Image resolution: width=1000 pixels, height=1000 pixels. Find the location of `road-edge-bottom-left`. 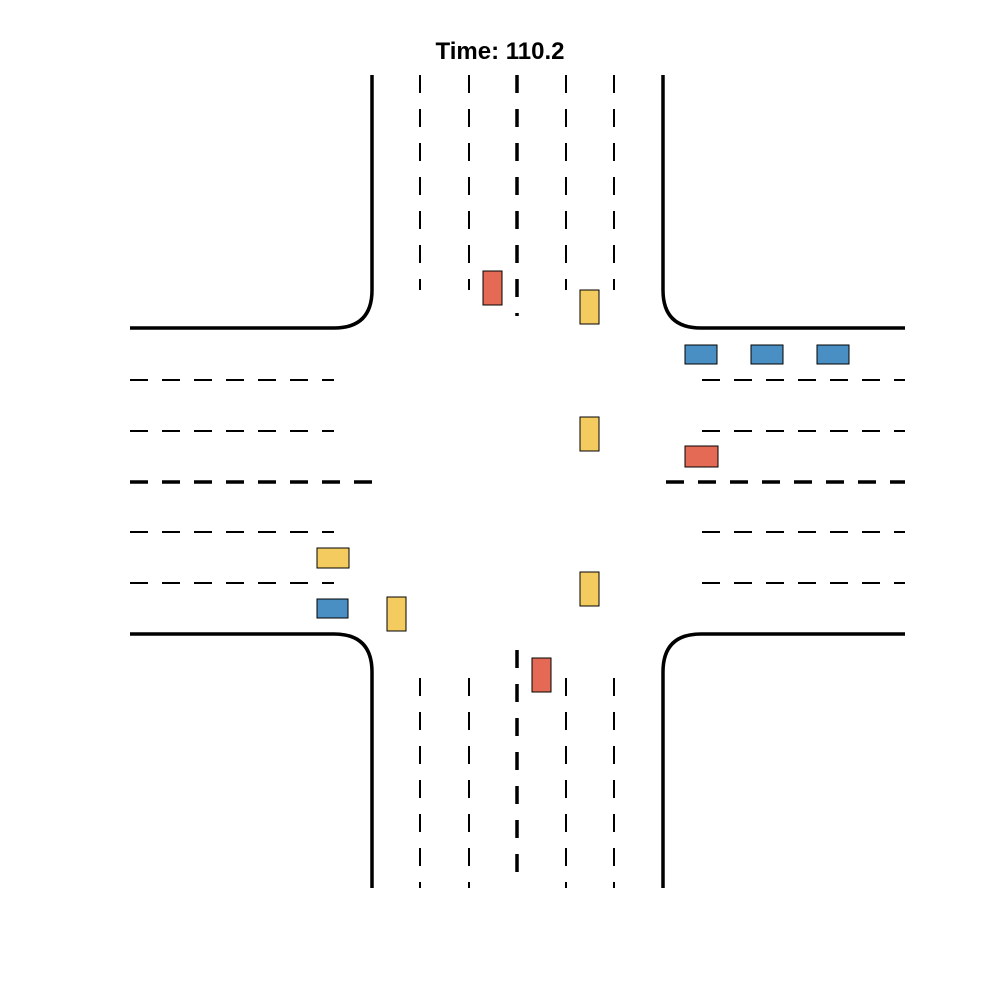

road-edge-bottom-left is located at coordinates (252, 760).